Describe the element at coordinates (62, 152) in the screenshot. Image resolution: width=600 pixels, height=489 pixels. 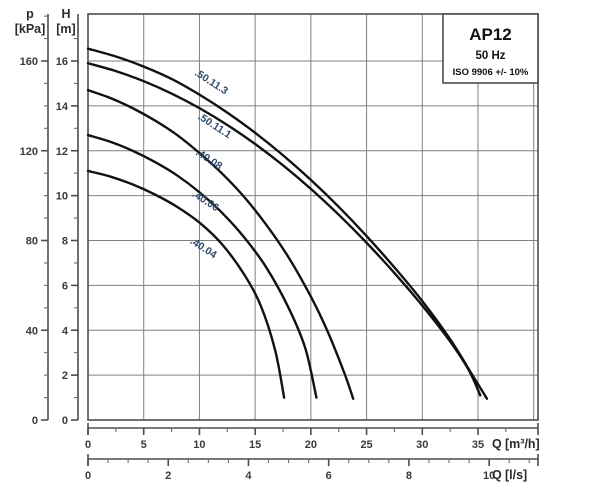
I see `head-axis-tick-label: 12` at that location.